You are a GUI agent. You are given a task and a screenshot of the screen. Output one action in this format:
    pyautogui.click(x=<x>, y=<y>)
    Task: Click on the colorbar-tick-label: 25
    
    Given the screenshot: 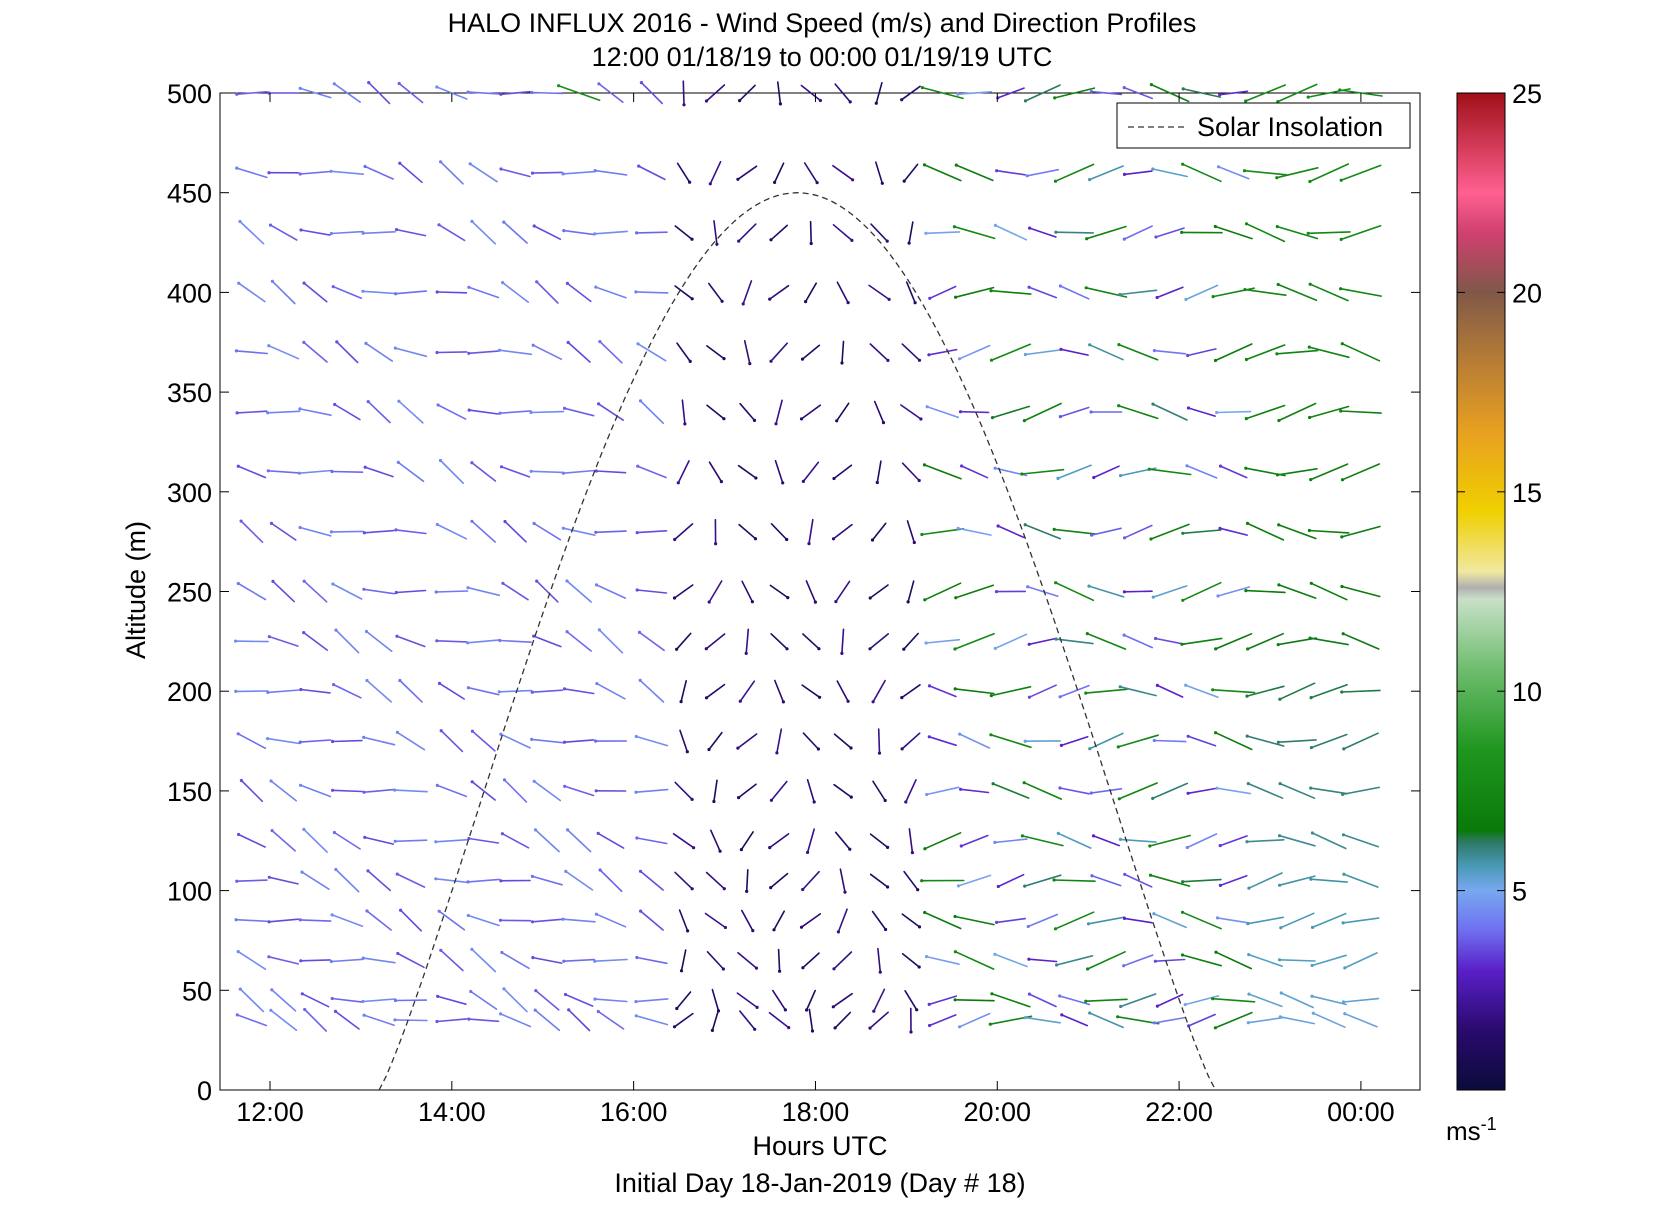 What is the action you would take?
    pyautogui.click(x=1527, y=94)
    